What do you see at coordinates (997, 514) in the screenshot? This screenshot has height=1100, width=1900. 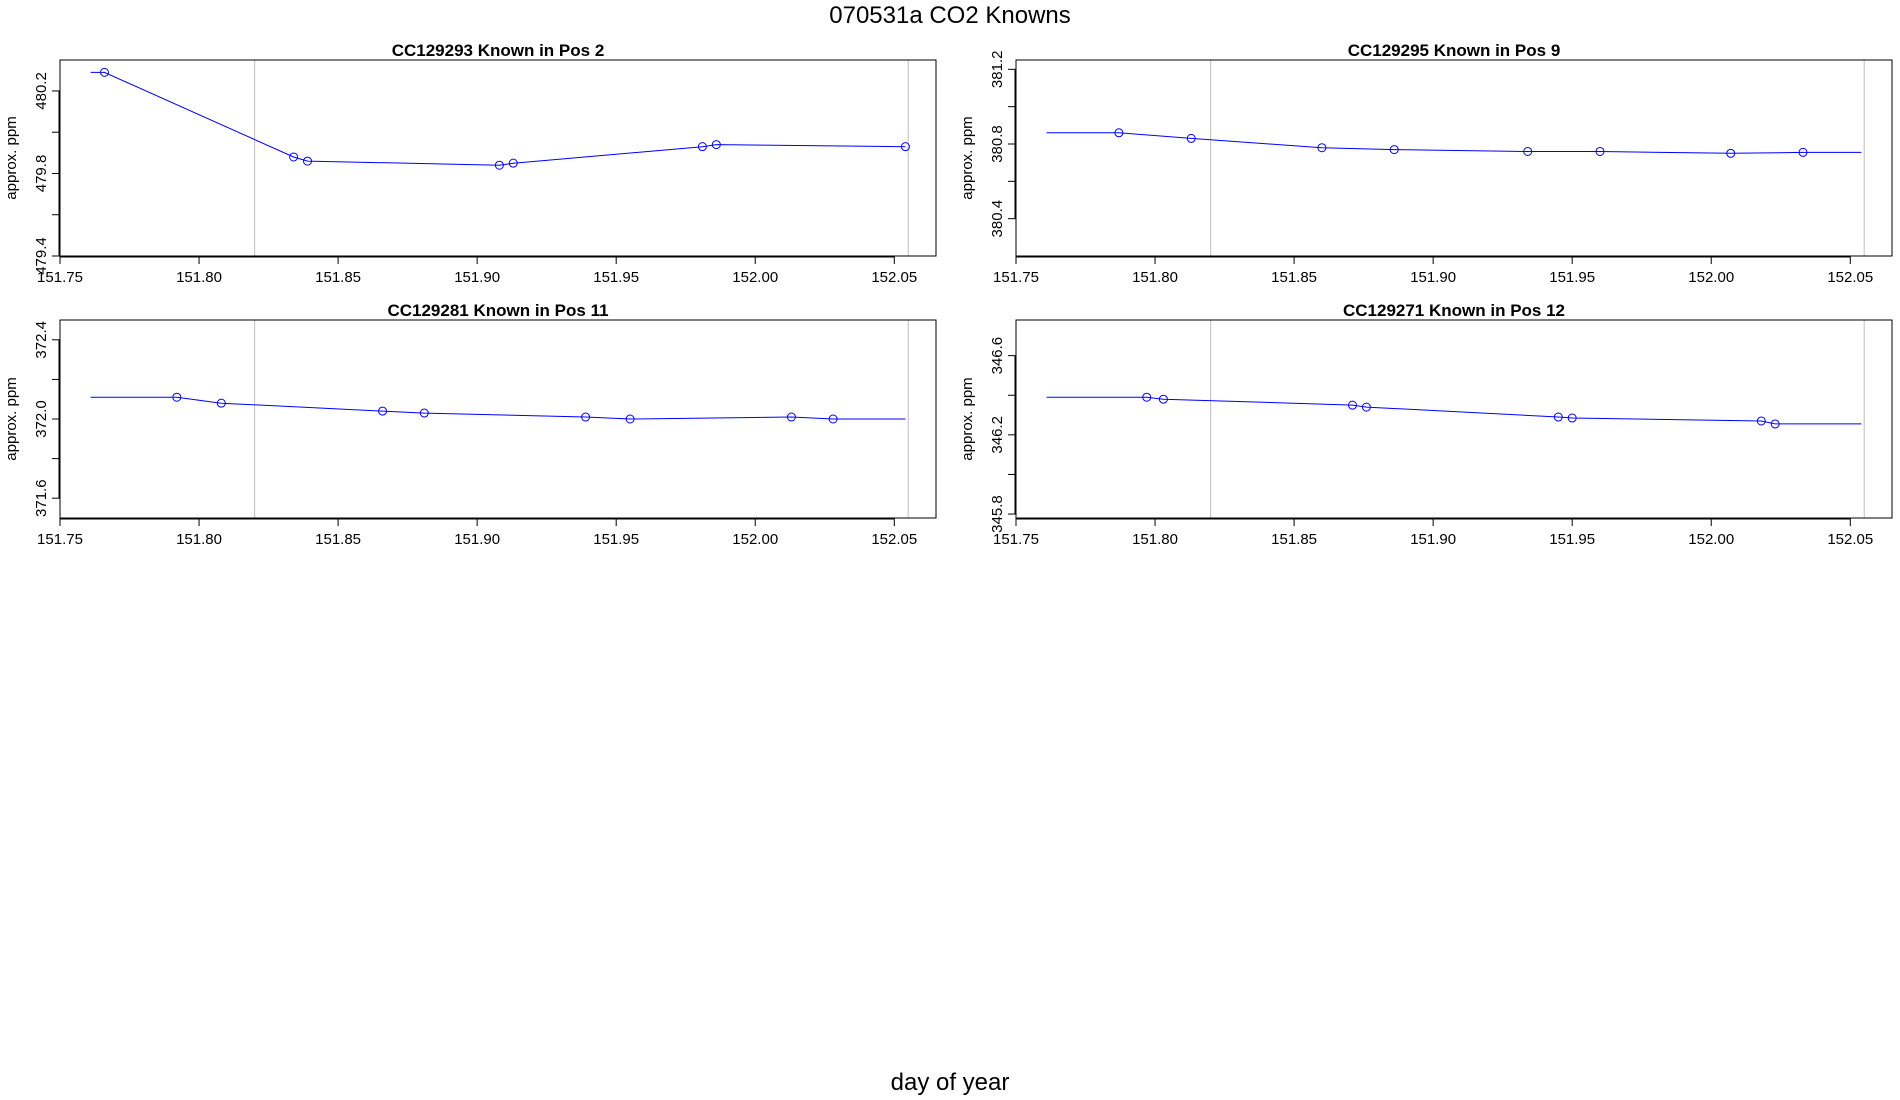 I see `y-tick-label: 345.8` at bounding box center [997, 514].